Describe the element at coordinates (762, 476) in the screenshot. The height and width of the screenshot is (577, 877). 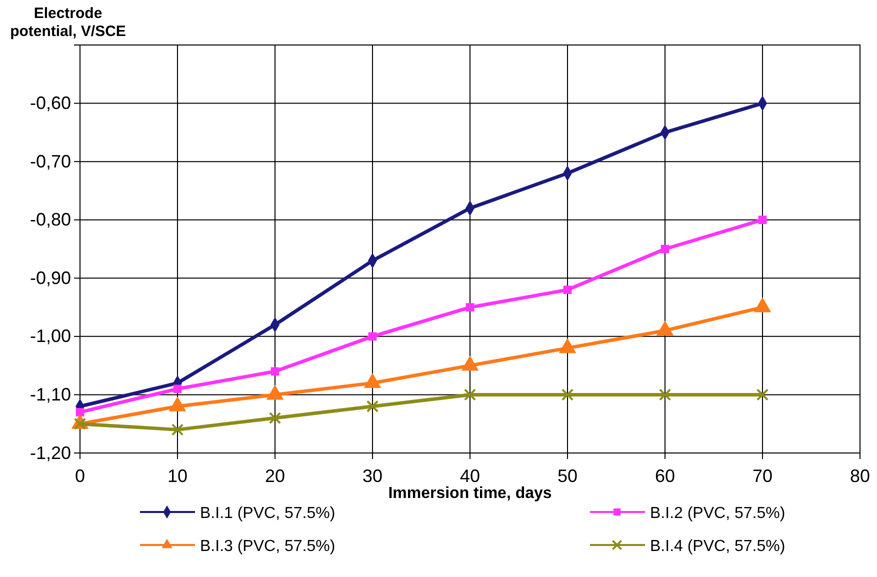
I see `x-tick-label: 70` at that location.